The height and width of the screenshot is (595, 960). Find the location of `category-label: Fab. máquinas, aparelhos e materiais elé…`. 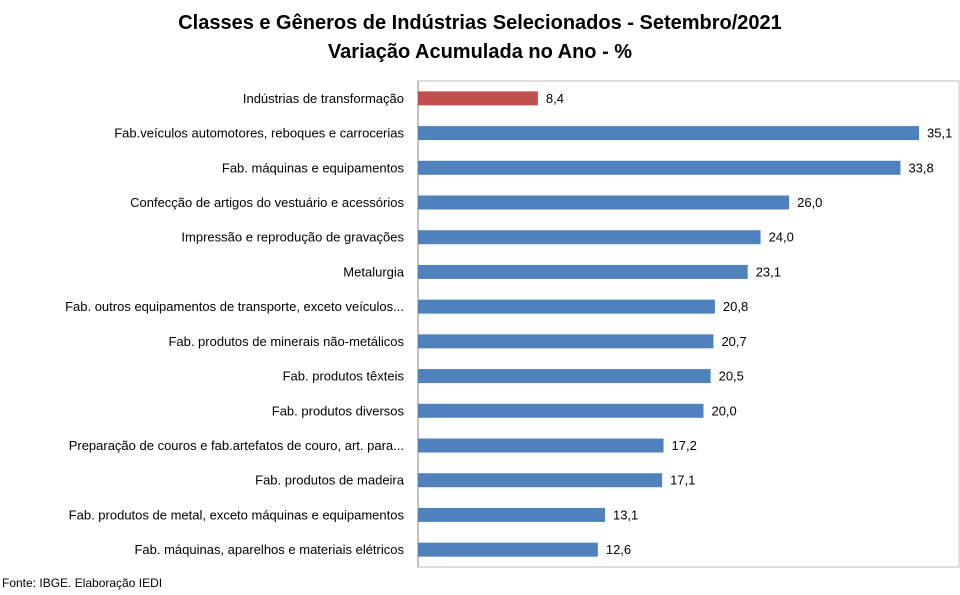

category-label: Fab. máquinas, aparelhos e materiais elé… is located at coordinates (269, 549).